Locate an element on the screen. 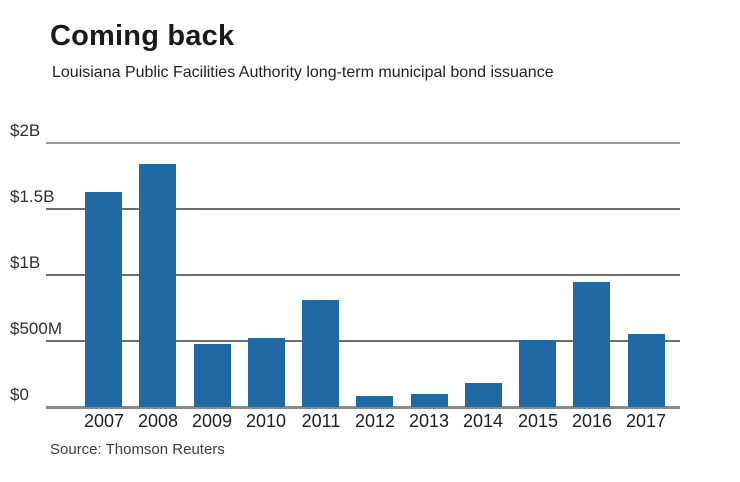 This screenshot has width=740, height=482. gridline-1b is located at coordinates (363, 275).